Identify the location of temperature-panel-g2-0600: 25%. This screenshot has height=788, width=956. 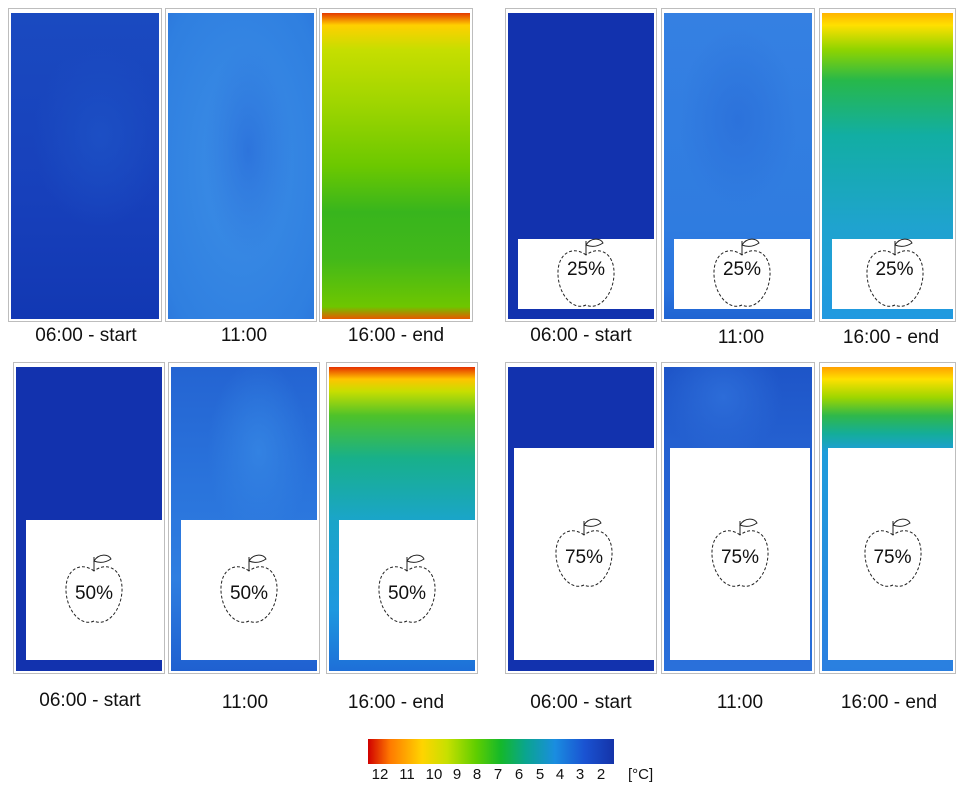
(581, 165).